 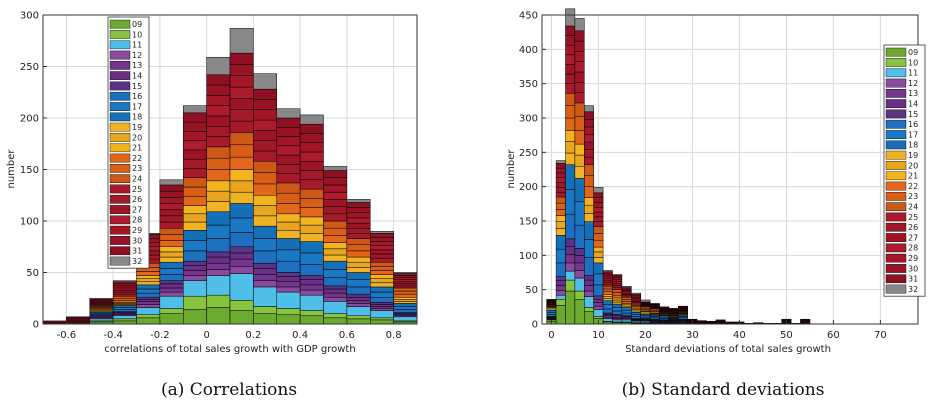 What do you see at coordinates (880, 335) in the screenshot?
I see `x-tick-label: 70` at bounding box center [880, 335].